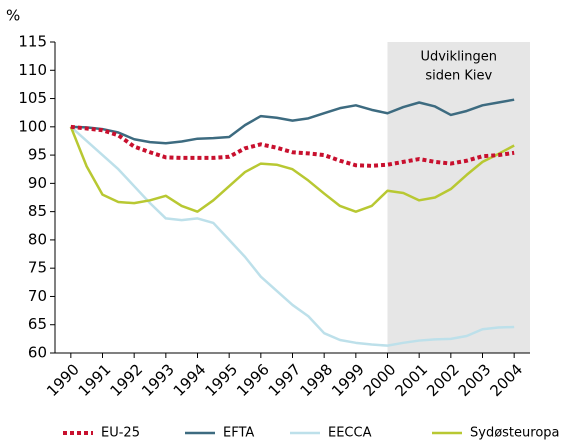  Describe the element at coordinates (285, 380) in the screenshot. I see `x-tick-label: 1997` at that location.